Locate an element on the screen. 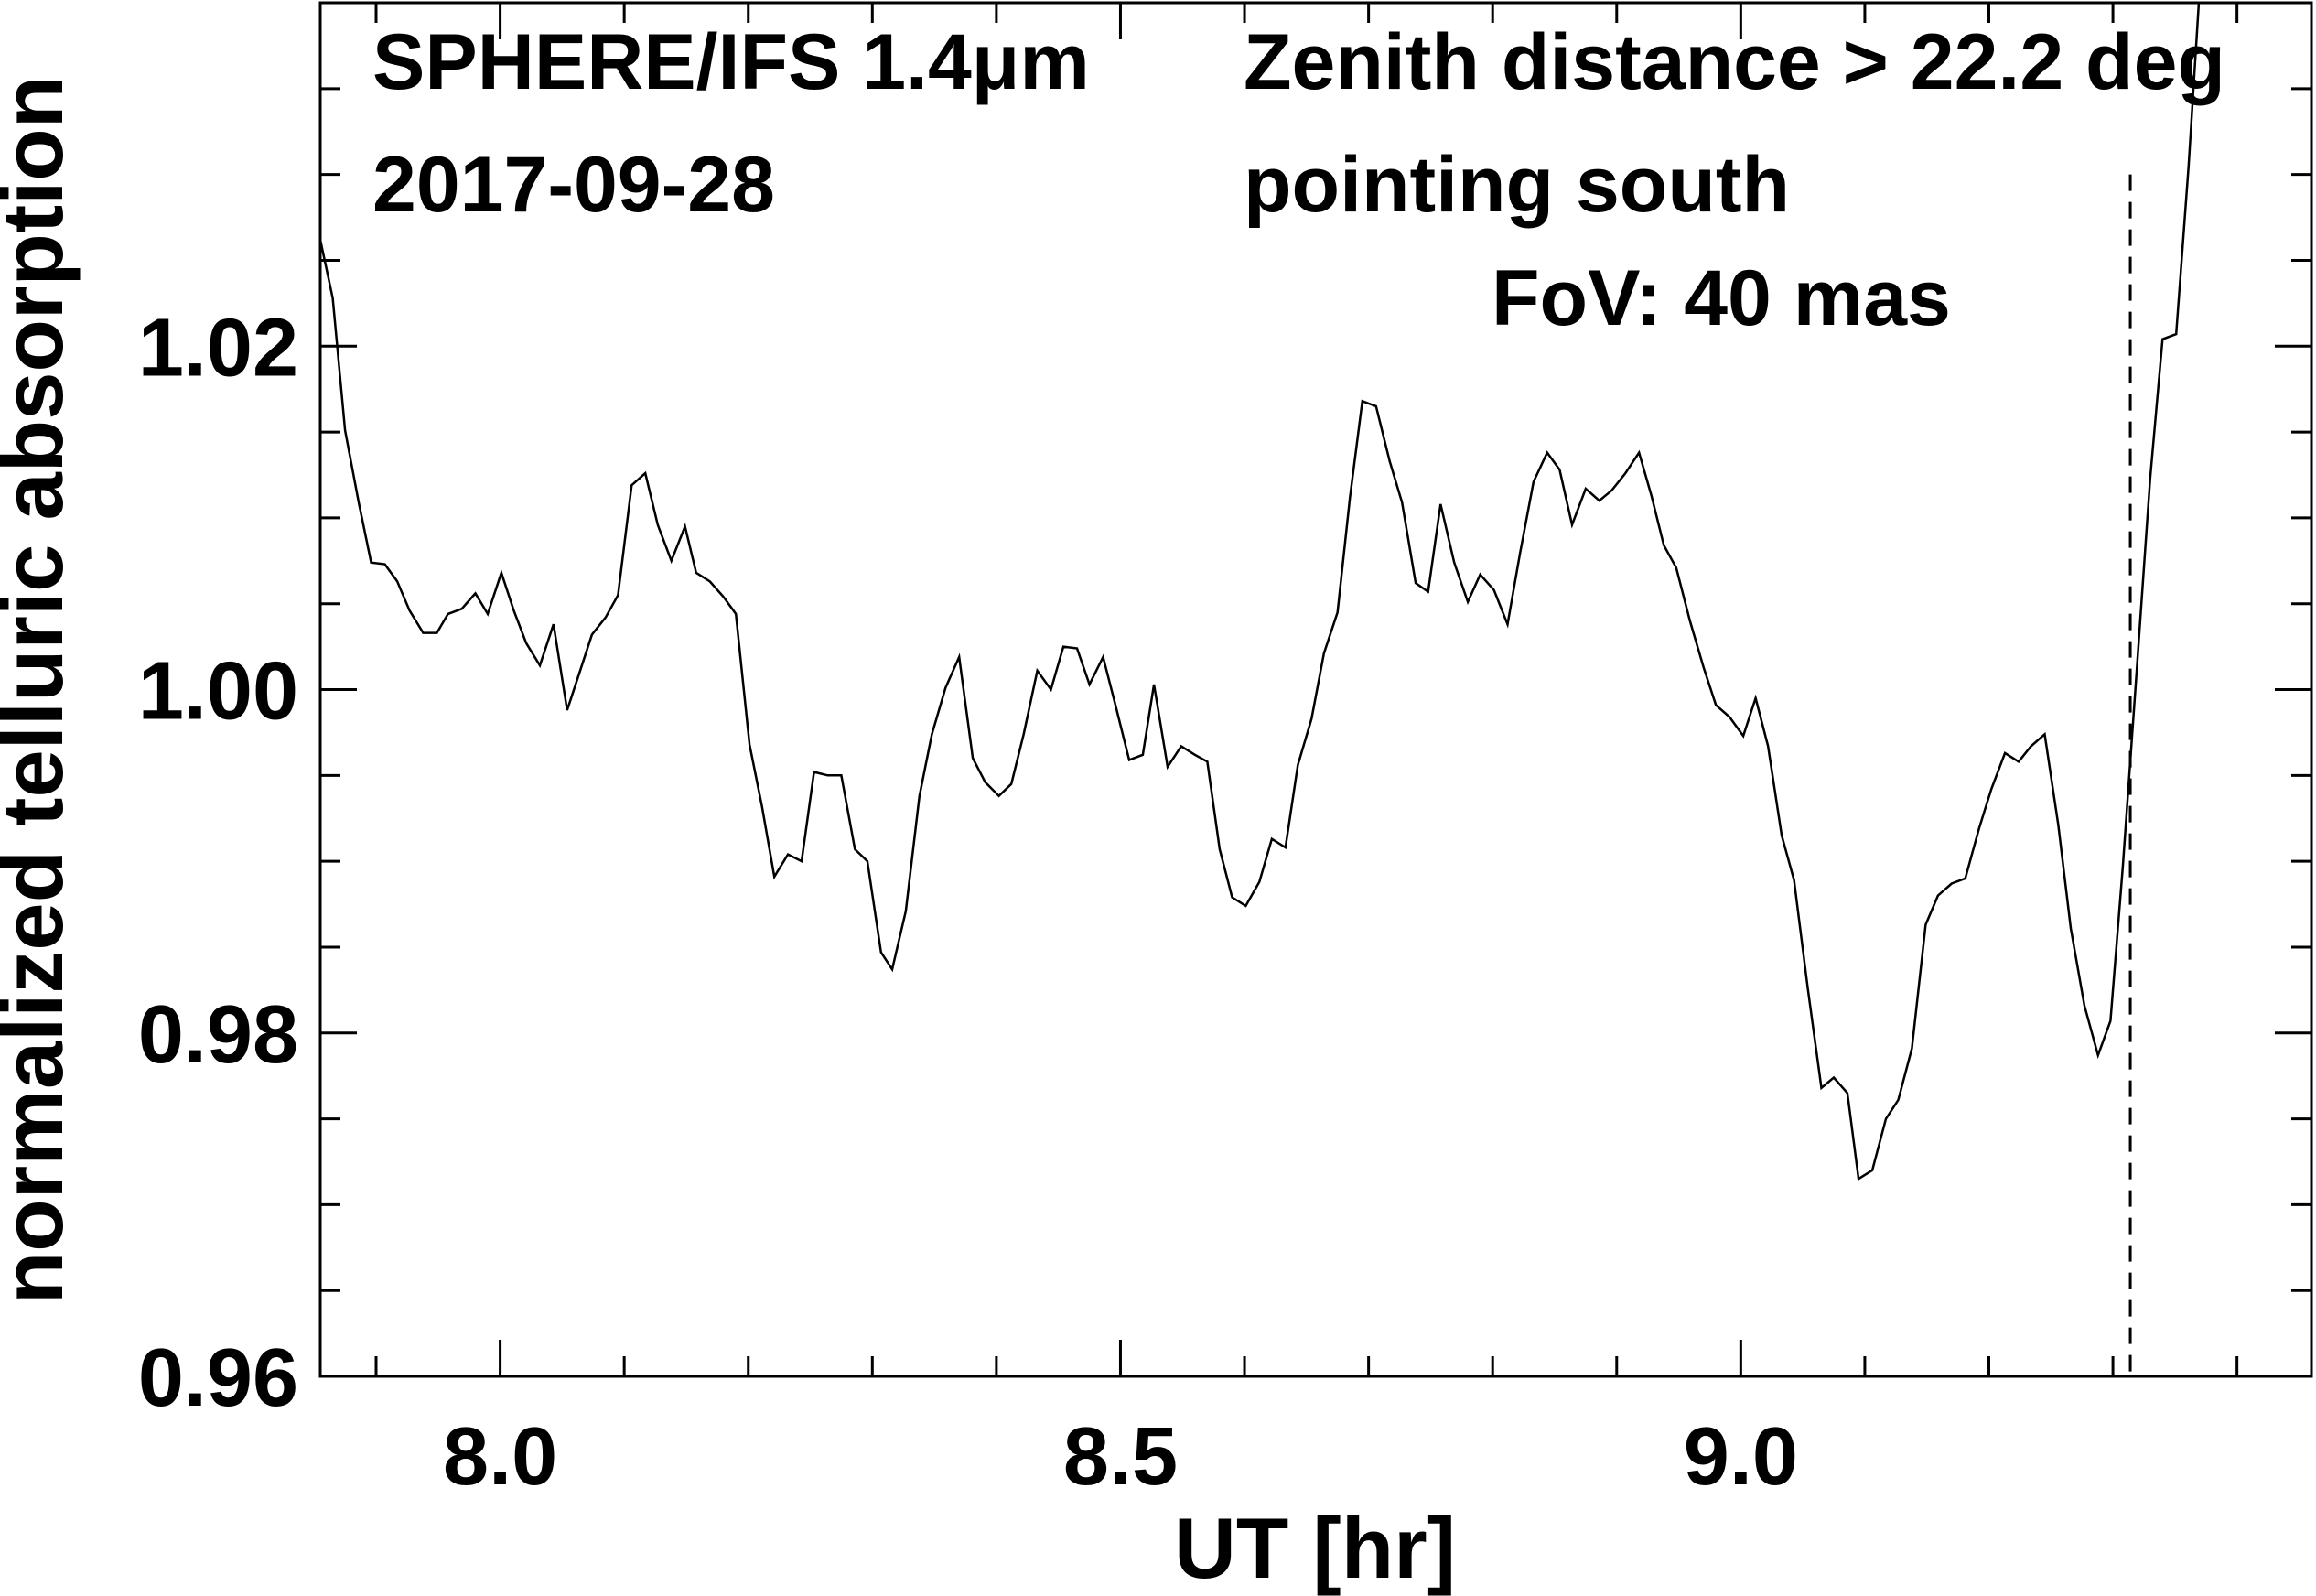  annotation: Zenith distance > 22.2 deg is located at coordinates (1734, 62).